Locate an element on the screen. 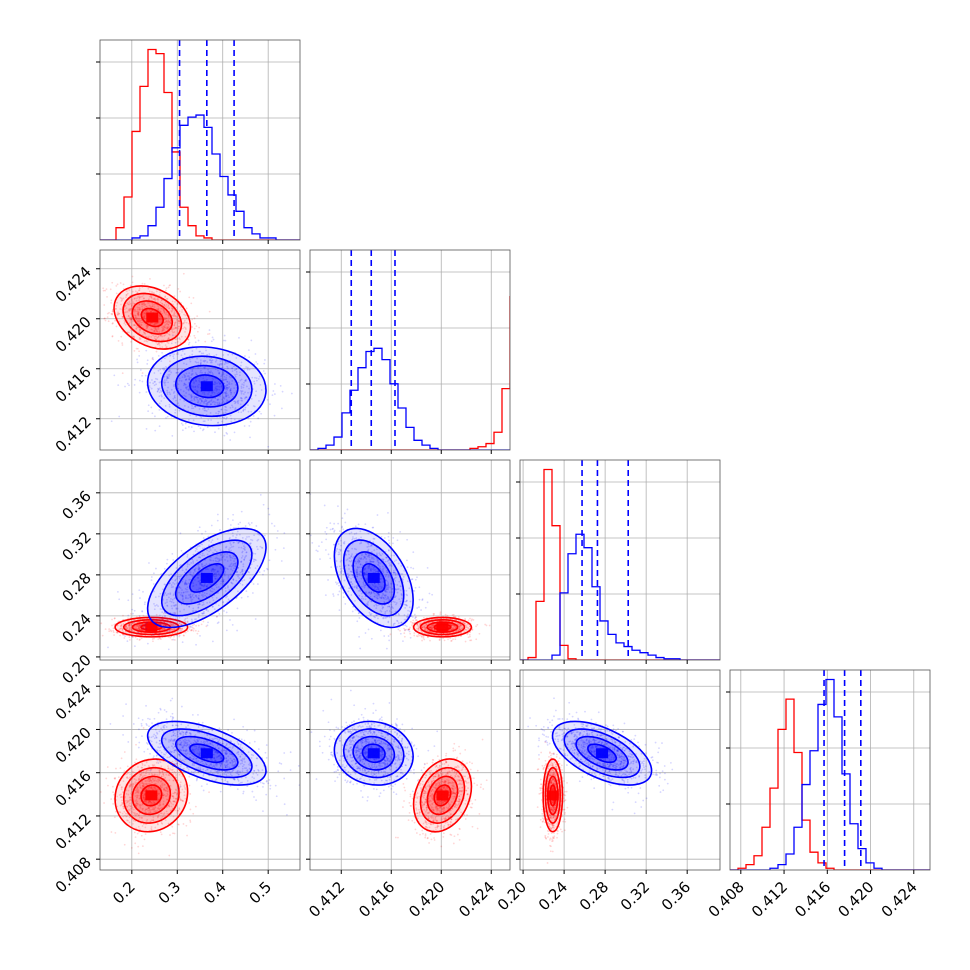 The height and width of the screenshot is (970, 970). panel-content is located at coordinates (193, 577).